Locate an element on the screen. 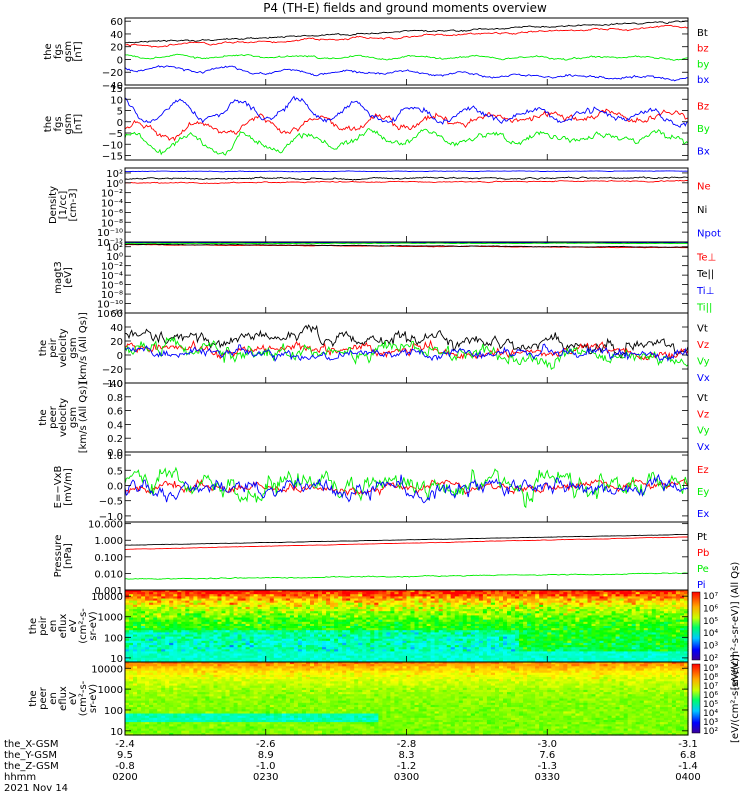  legend-label: Npot is located at coordinates (709, 233).